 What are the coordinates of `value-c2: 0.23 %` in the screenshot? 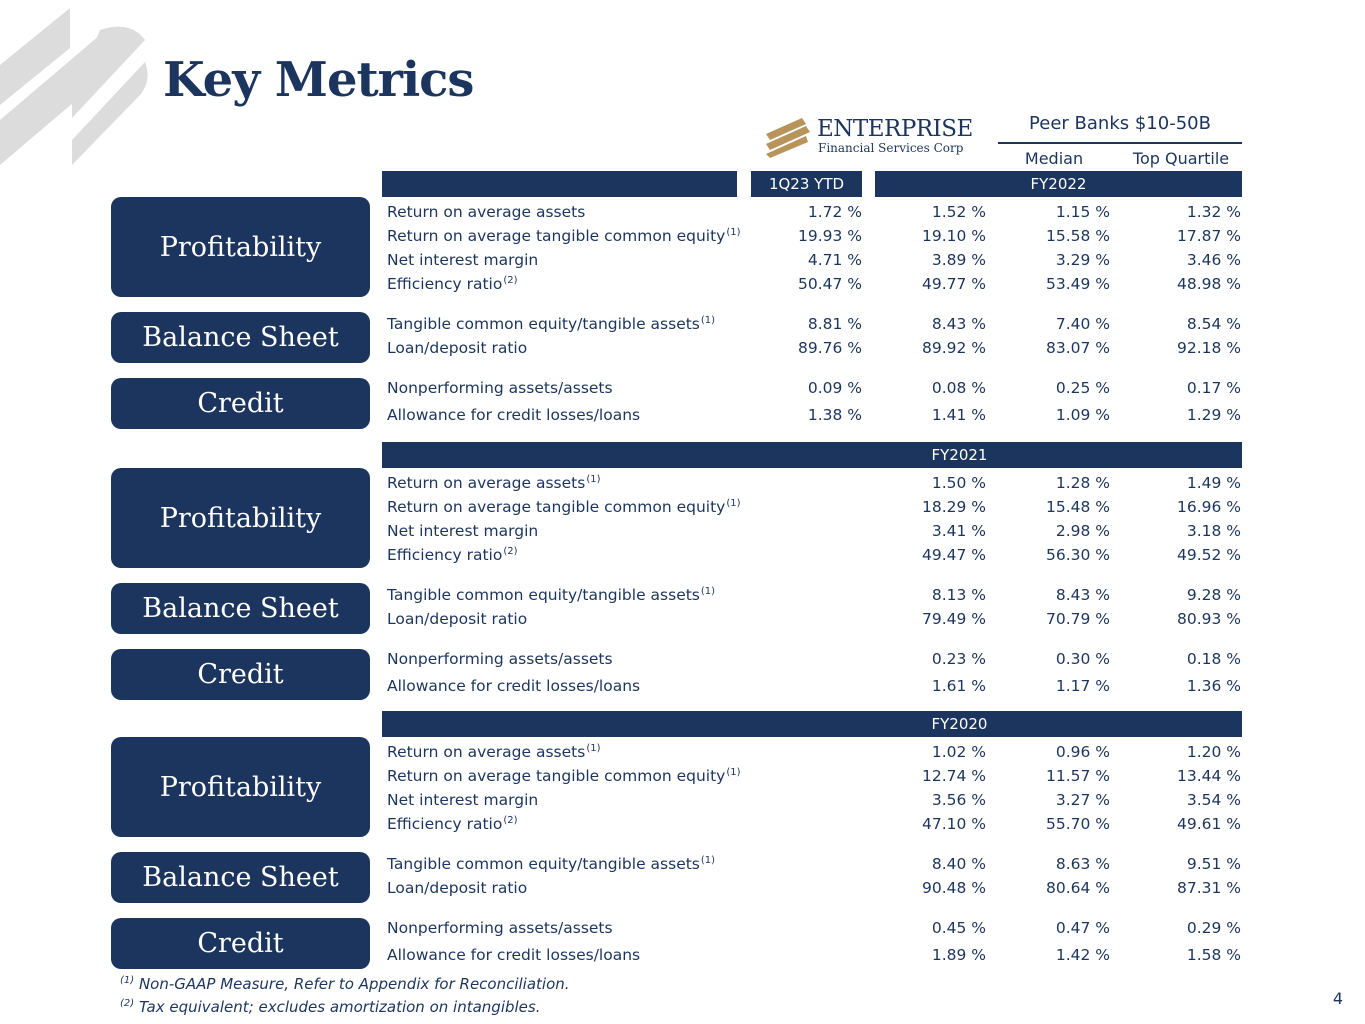 It's located at (958, 659).